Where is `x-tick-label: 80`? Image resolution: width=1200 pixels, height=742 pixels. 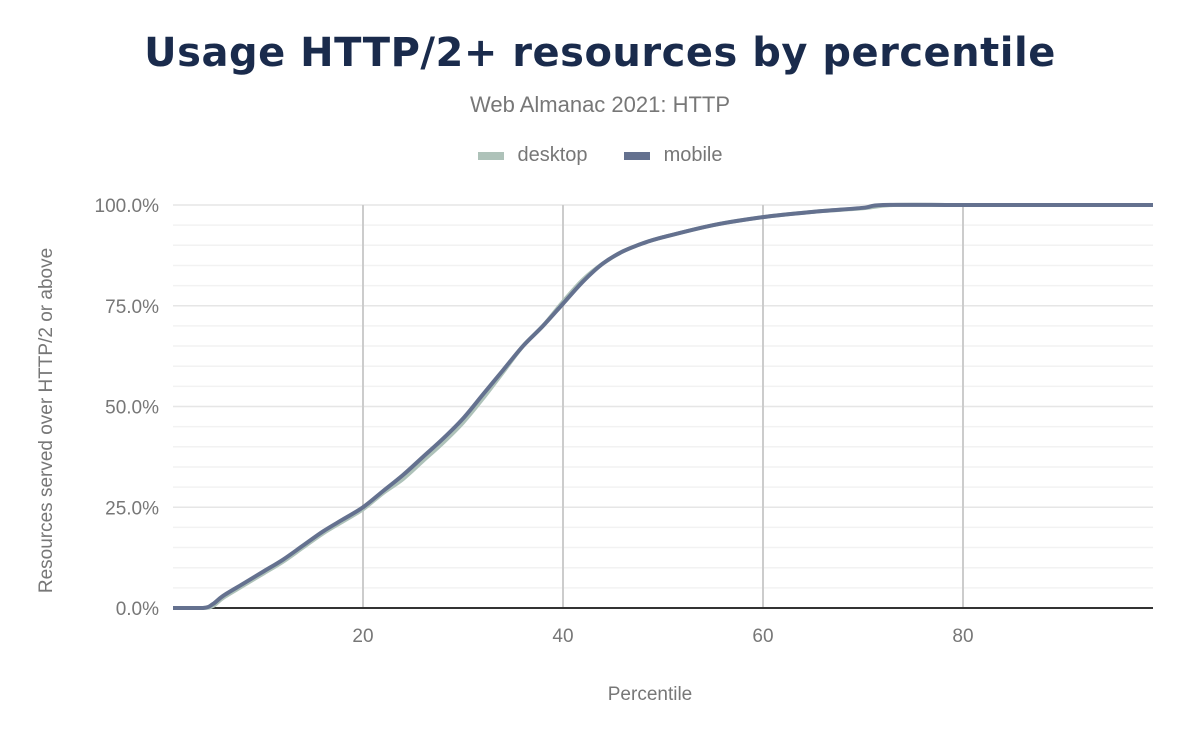
x-tick-label: 80 is located at coordinates (962, 636).